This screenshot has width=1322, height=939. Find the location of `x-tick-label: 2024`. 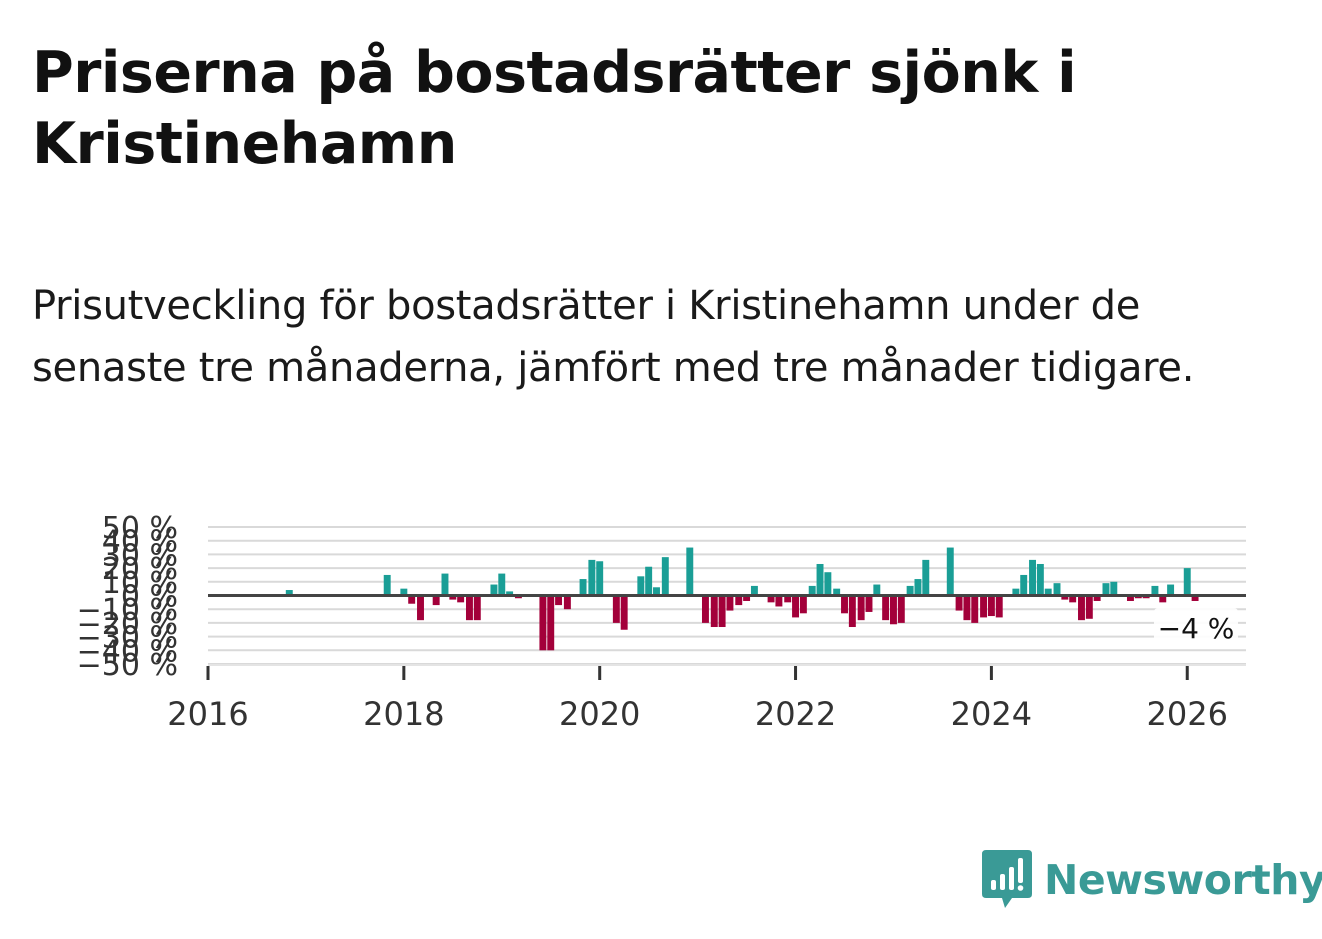

x-tick-label: 2024 is located at coordinates (991, 714).